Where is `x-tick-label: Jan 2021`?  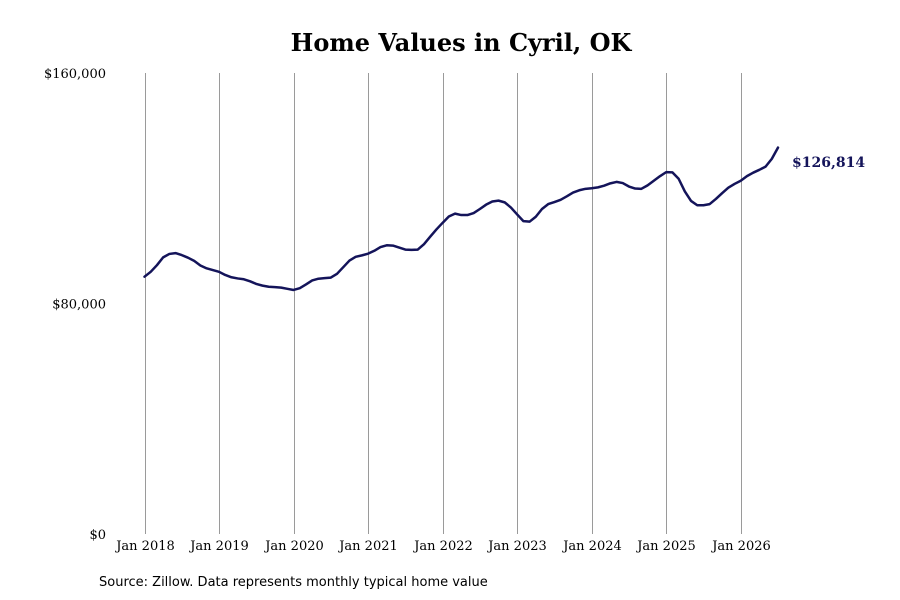
x-tick-label: Jan 2021 is located at coordinates (367, 546).